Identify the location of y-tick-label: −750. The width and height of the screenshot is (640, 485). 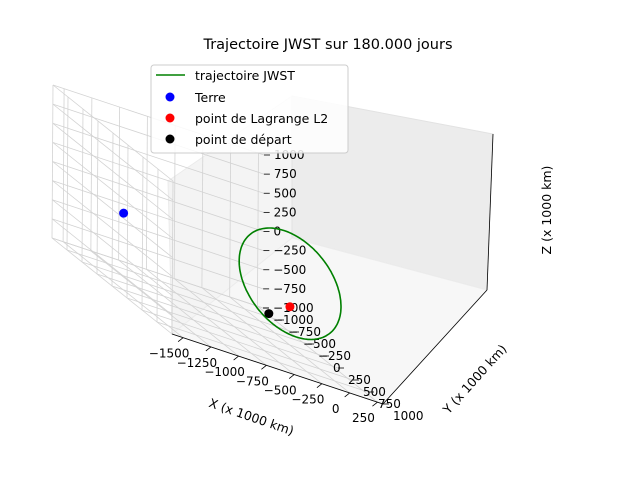
(304, 332).